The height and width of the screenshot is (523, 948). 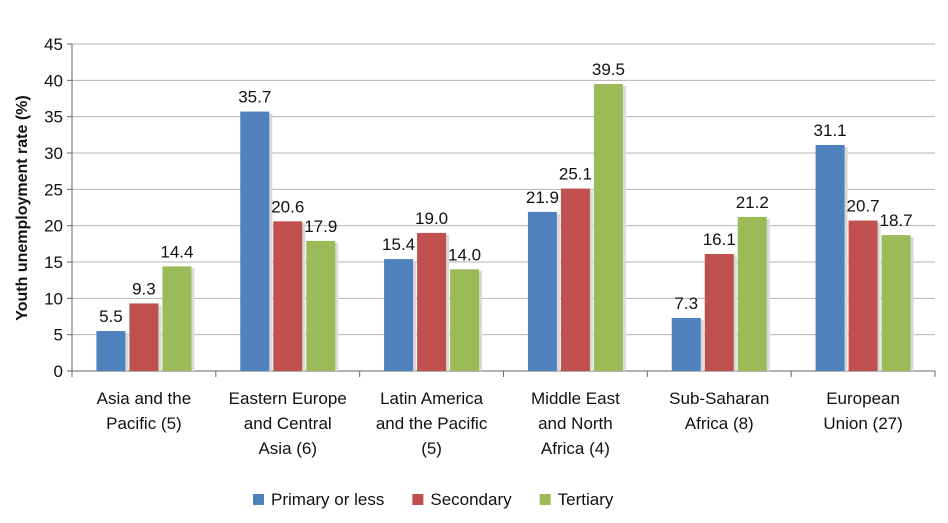 I want to click on data-label: 20.7, so click(x=863, y=206).